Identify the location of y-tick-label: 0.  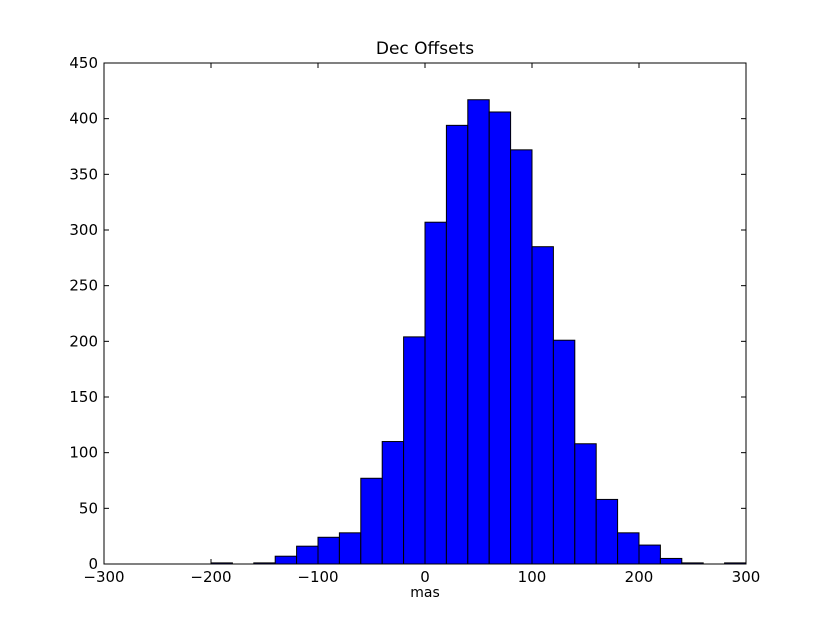
(93, 564).